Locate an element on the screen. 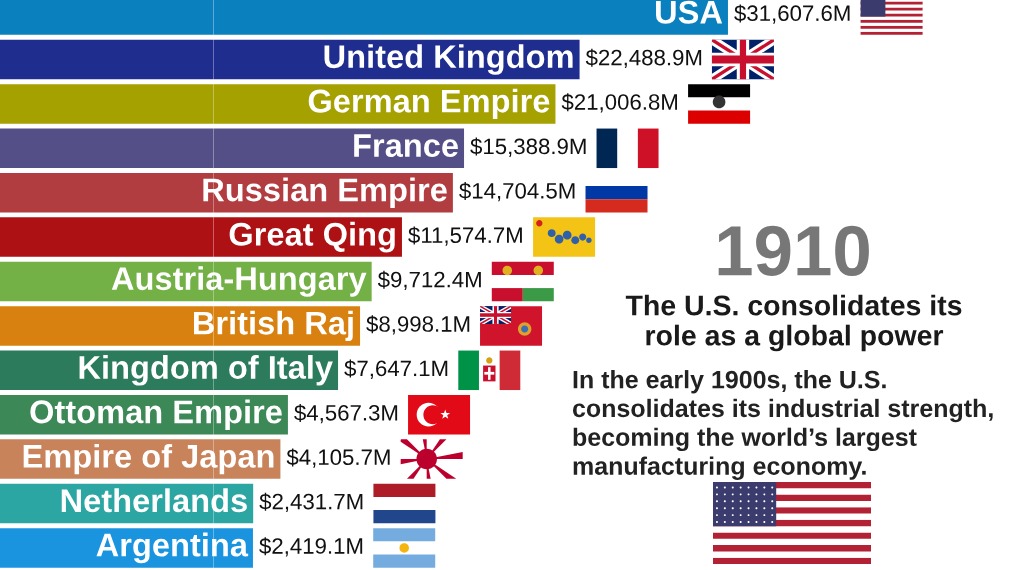 This screenshot has height=570, width=1024. data-label: $2,419.1M is located at coordinates (311, 547).